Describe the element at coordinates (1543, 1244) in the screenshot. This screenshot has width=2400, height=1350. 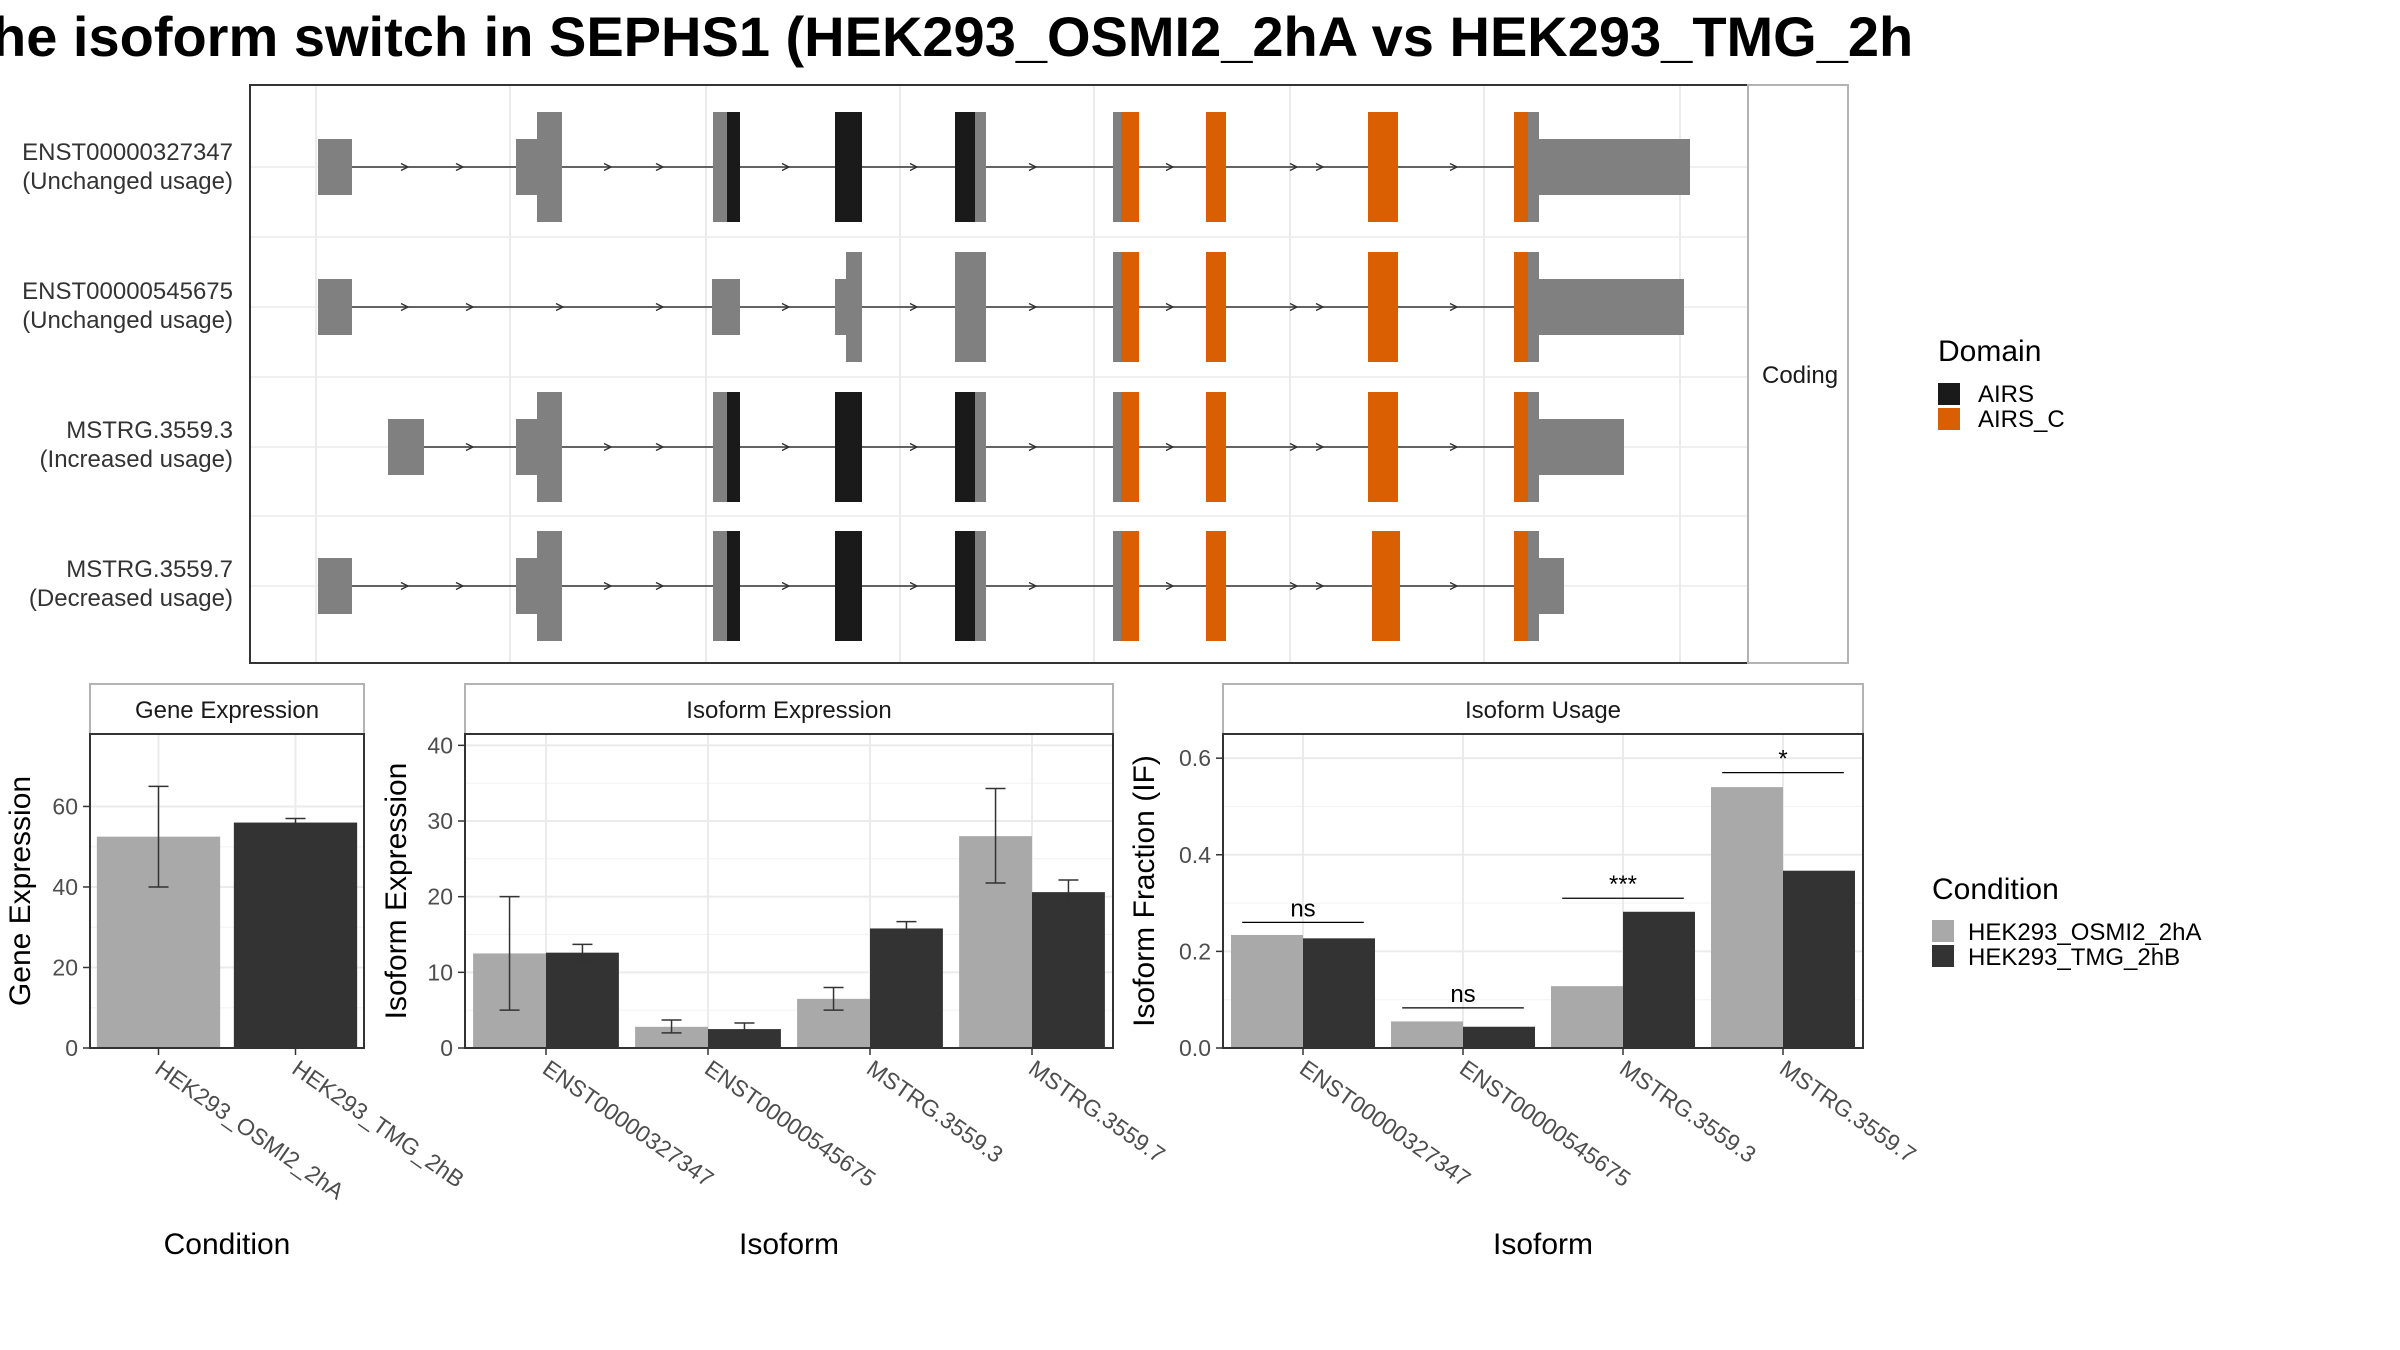
I see `x-axis-title: Isoform` at that location.